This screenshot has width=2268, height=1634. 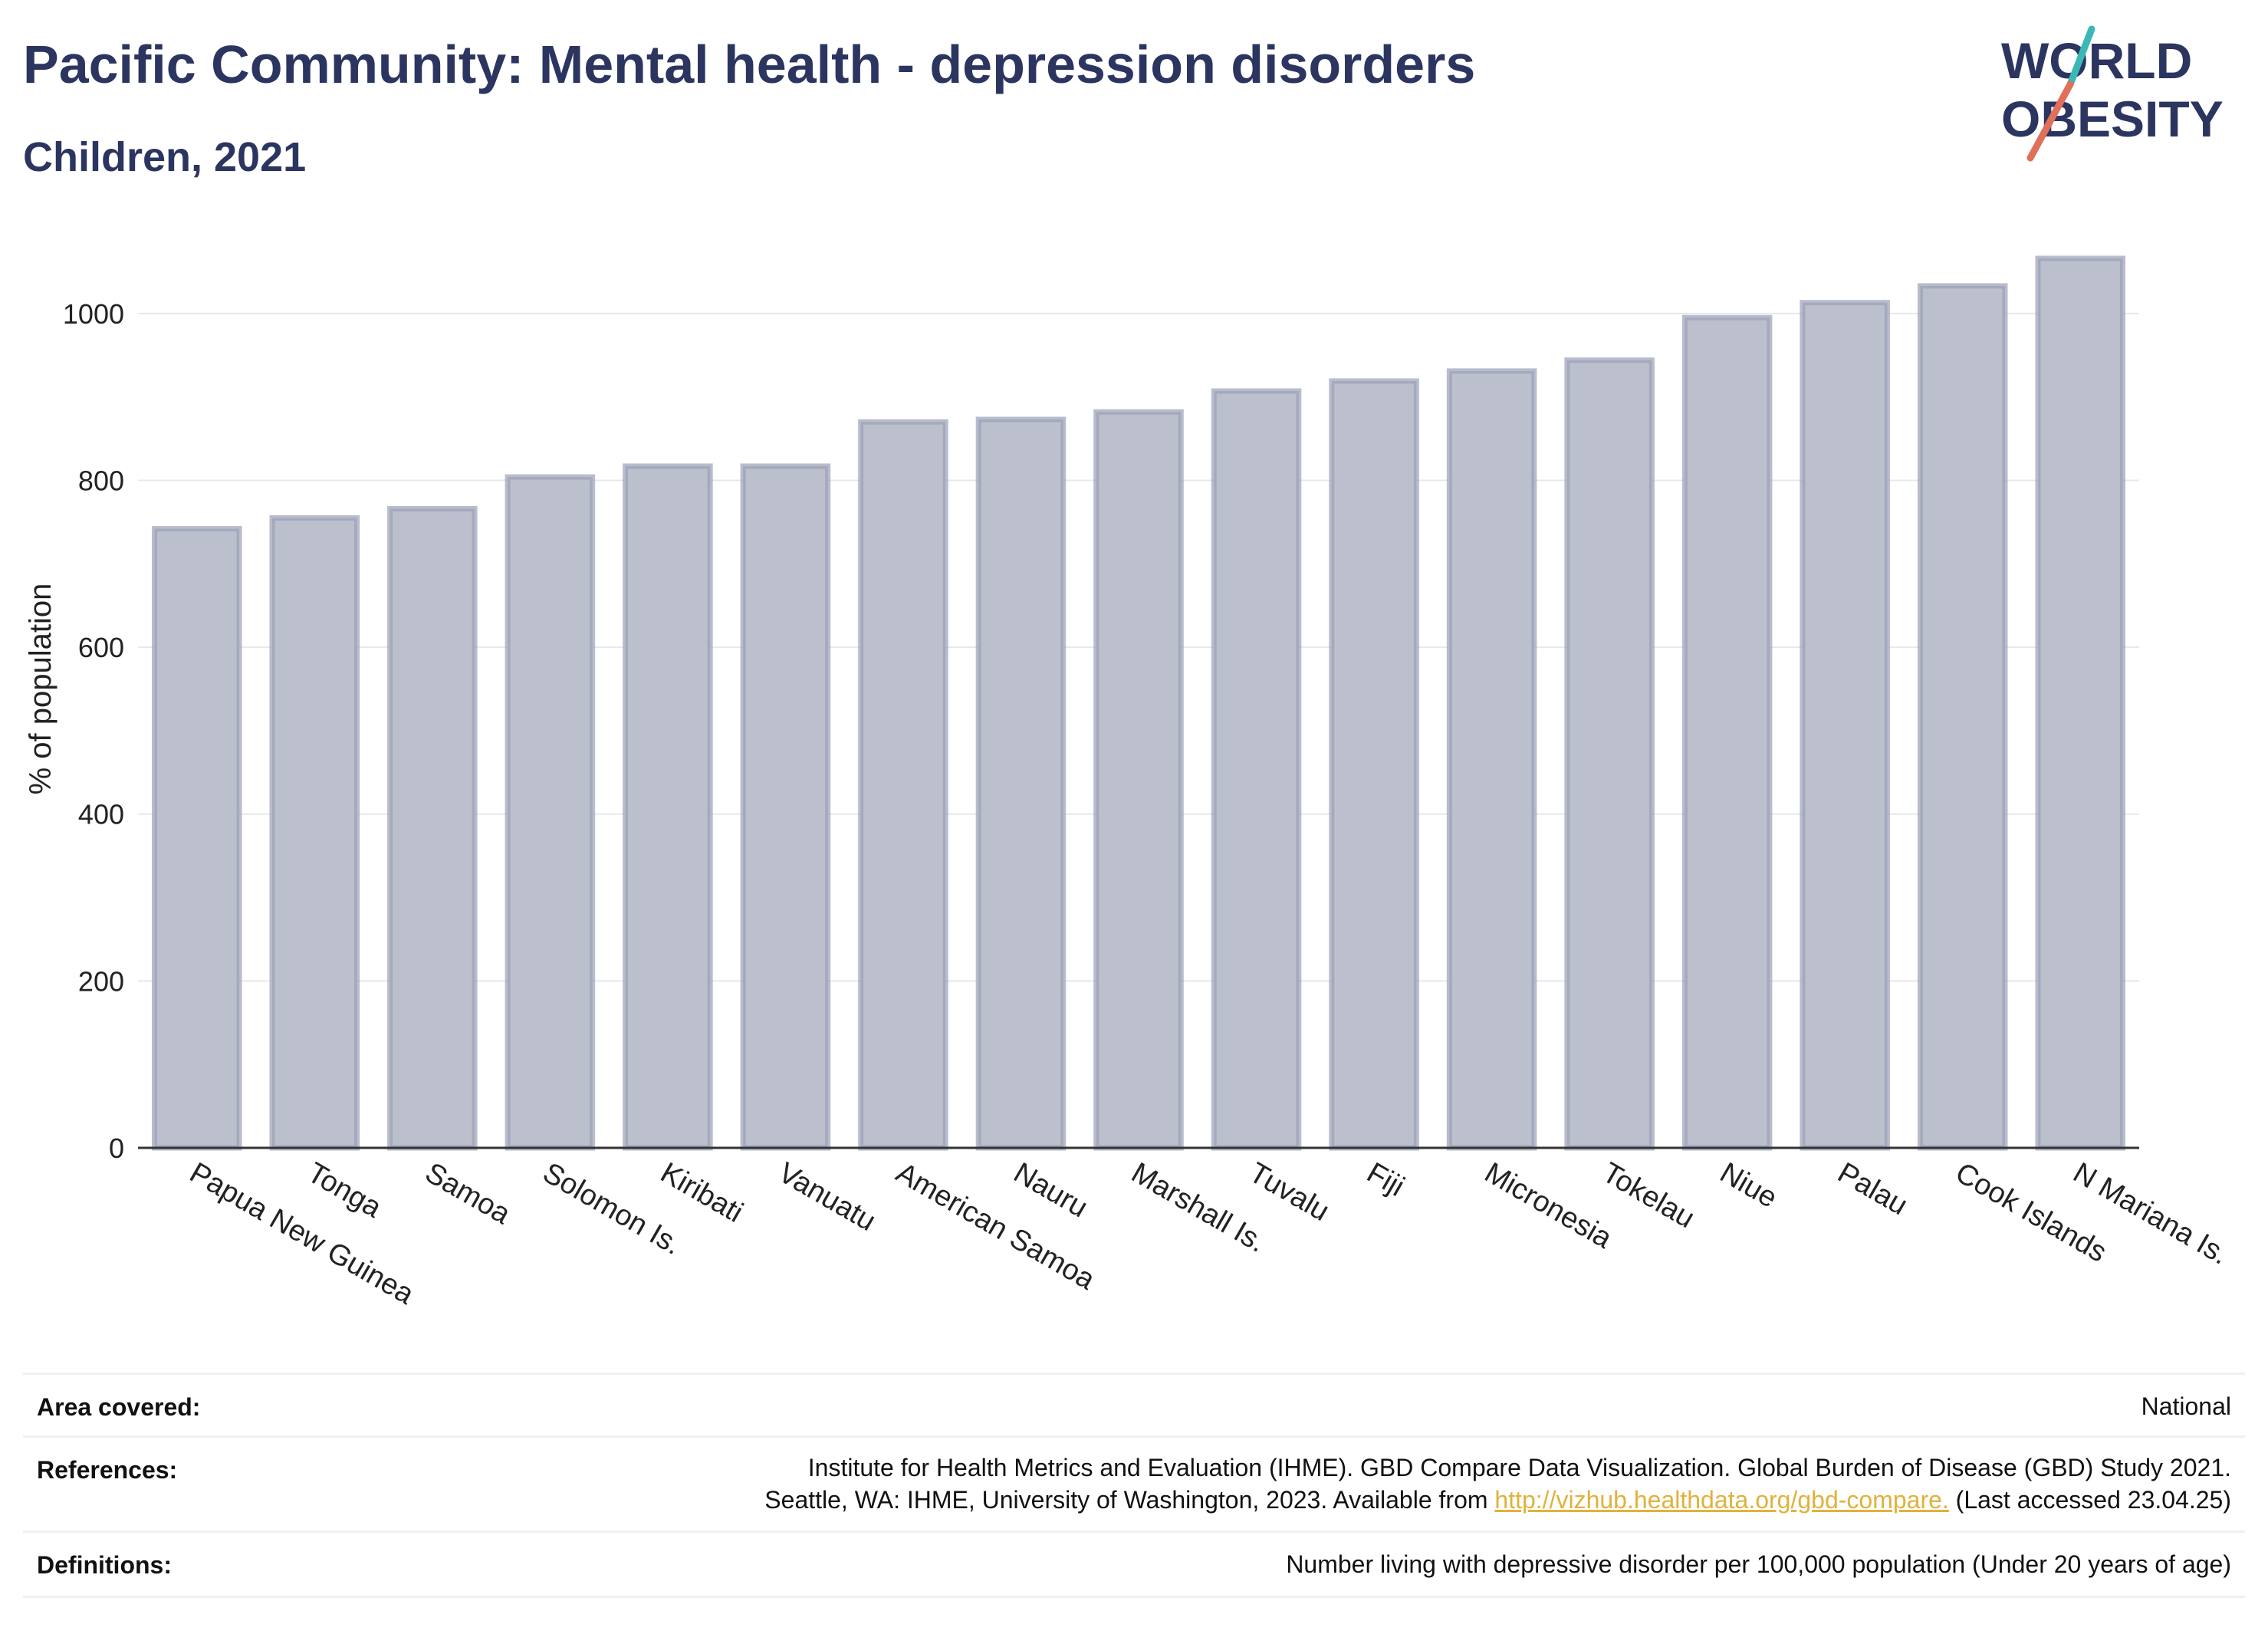 What do you see at coordinates (1872, 1189) in the screenshot?
I see `x-tick-label: Palau` at bounding box center [1872, 1189].